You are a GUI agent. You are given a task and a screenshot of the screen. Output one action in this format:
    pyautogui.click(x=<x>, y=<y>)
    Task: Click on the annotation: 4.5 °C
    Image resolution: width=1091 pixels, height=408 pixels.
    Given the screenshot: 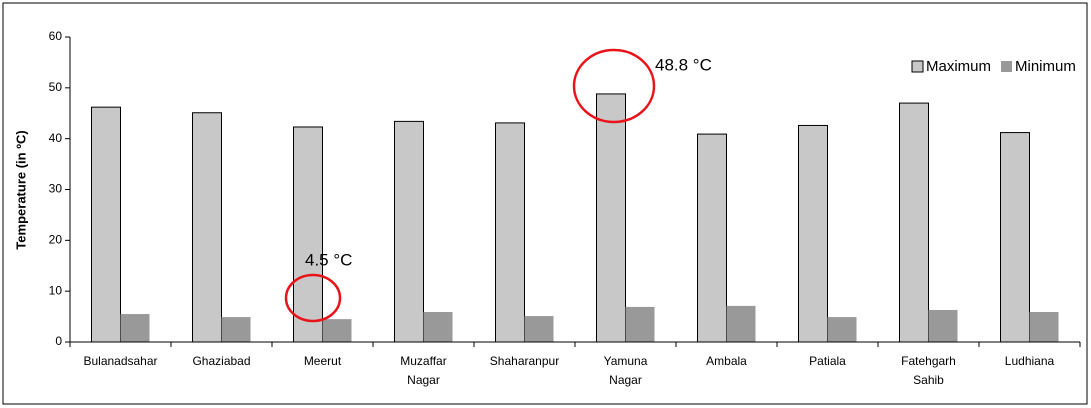 What is the action you would take?
    pyautogui.click(x=328, y=259)
    